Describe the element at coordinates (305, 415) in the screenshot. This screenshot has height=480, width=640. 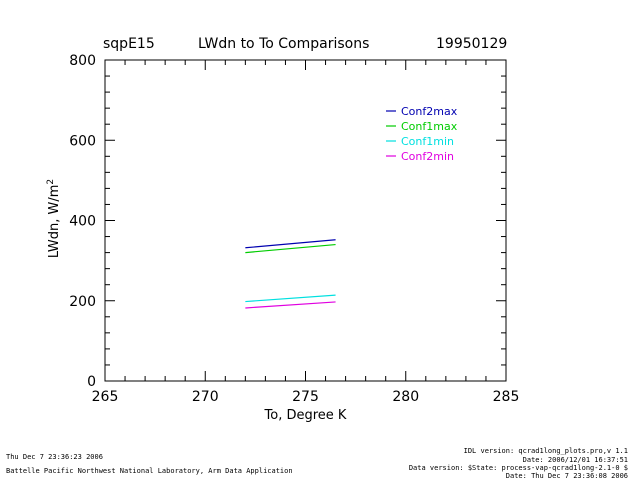
I see `x-axis-label: To, Degree K` at that location.